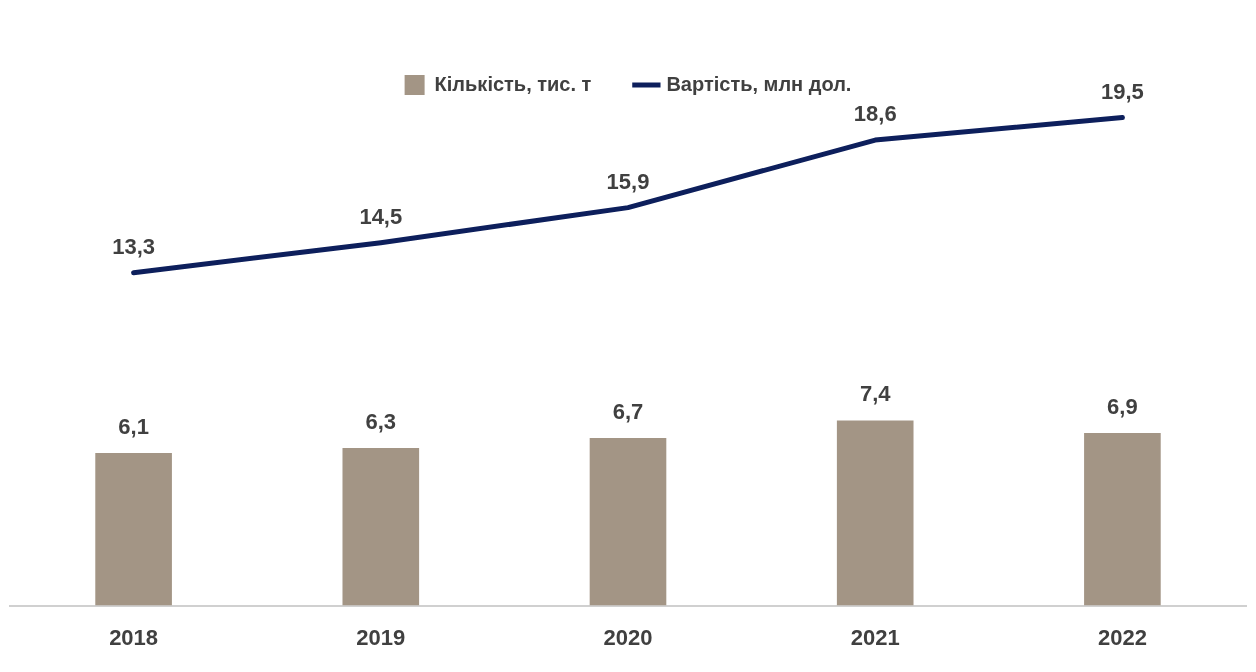  Describe the element at coordinates (1122, 637) in the screenshot. I see `x-tick-label: 2022` at that location.